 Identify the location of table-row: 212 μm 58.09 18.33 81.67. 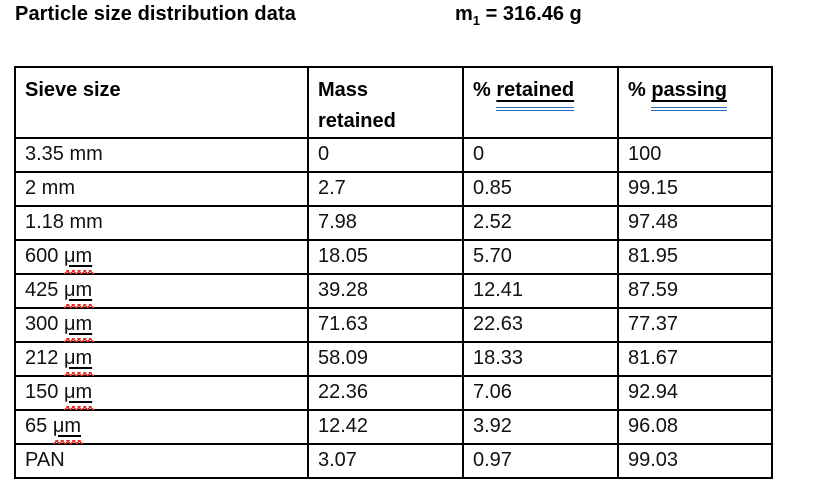
(393, 359).